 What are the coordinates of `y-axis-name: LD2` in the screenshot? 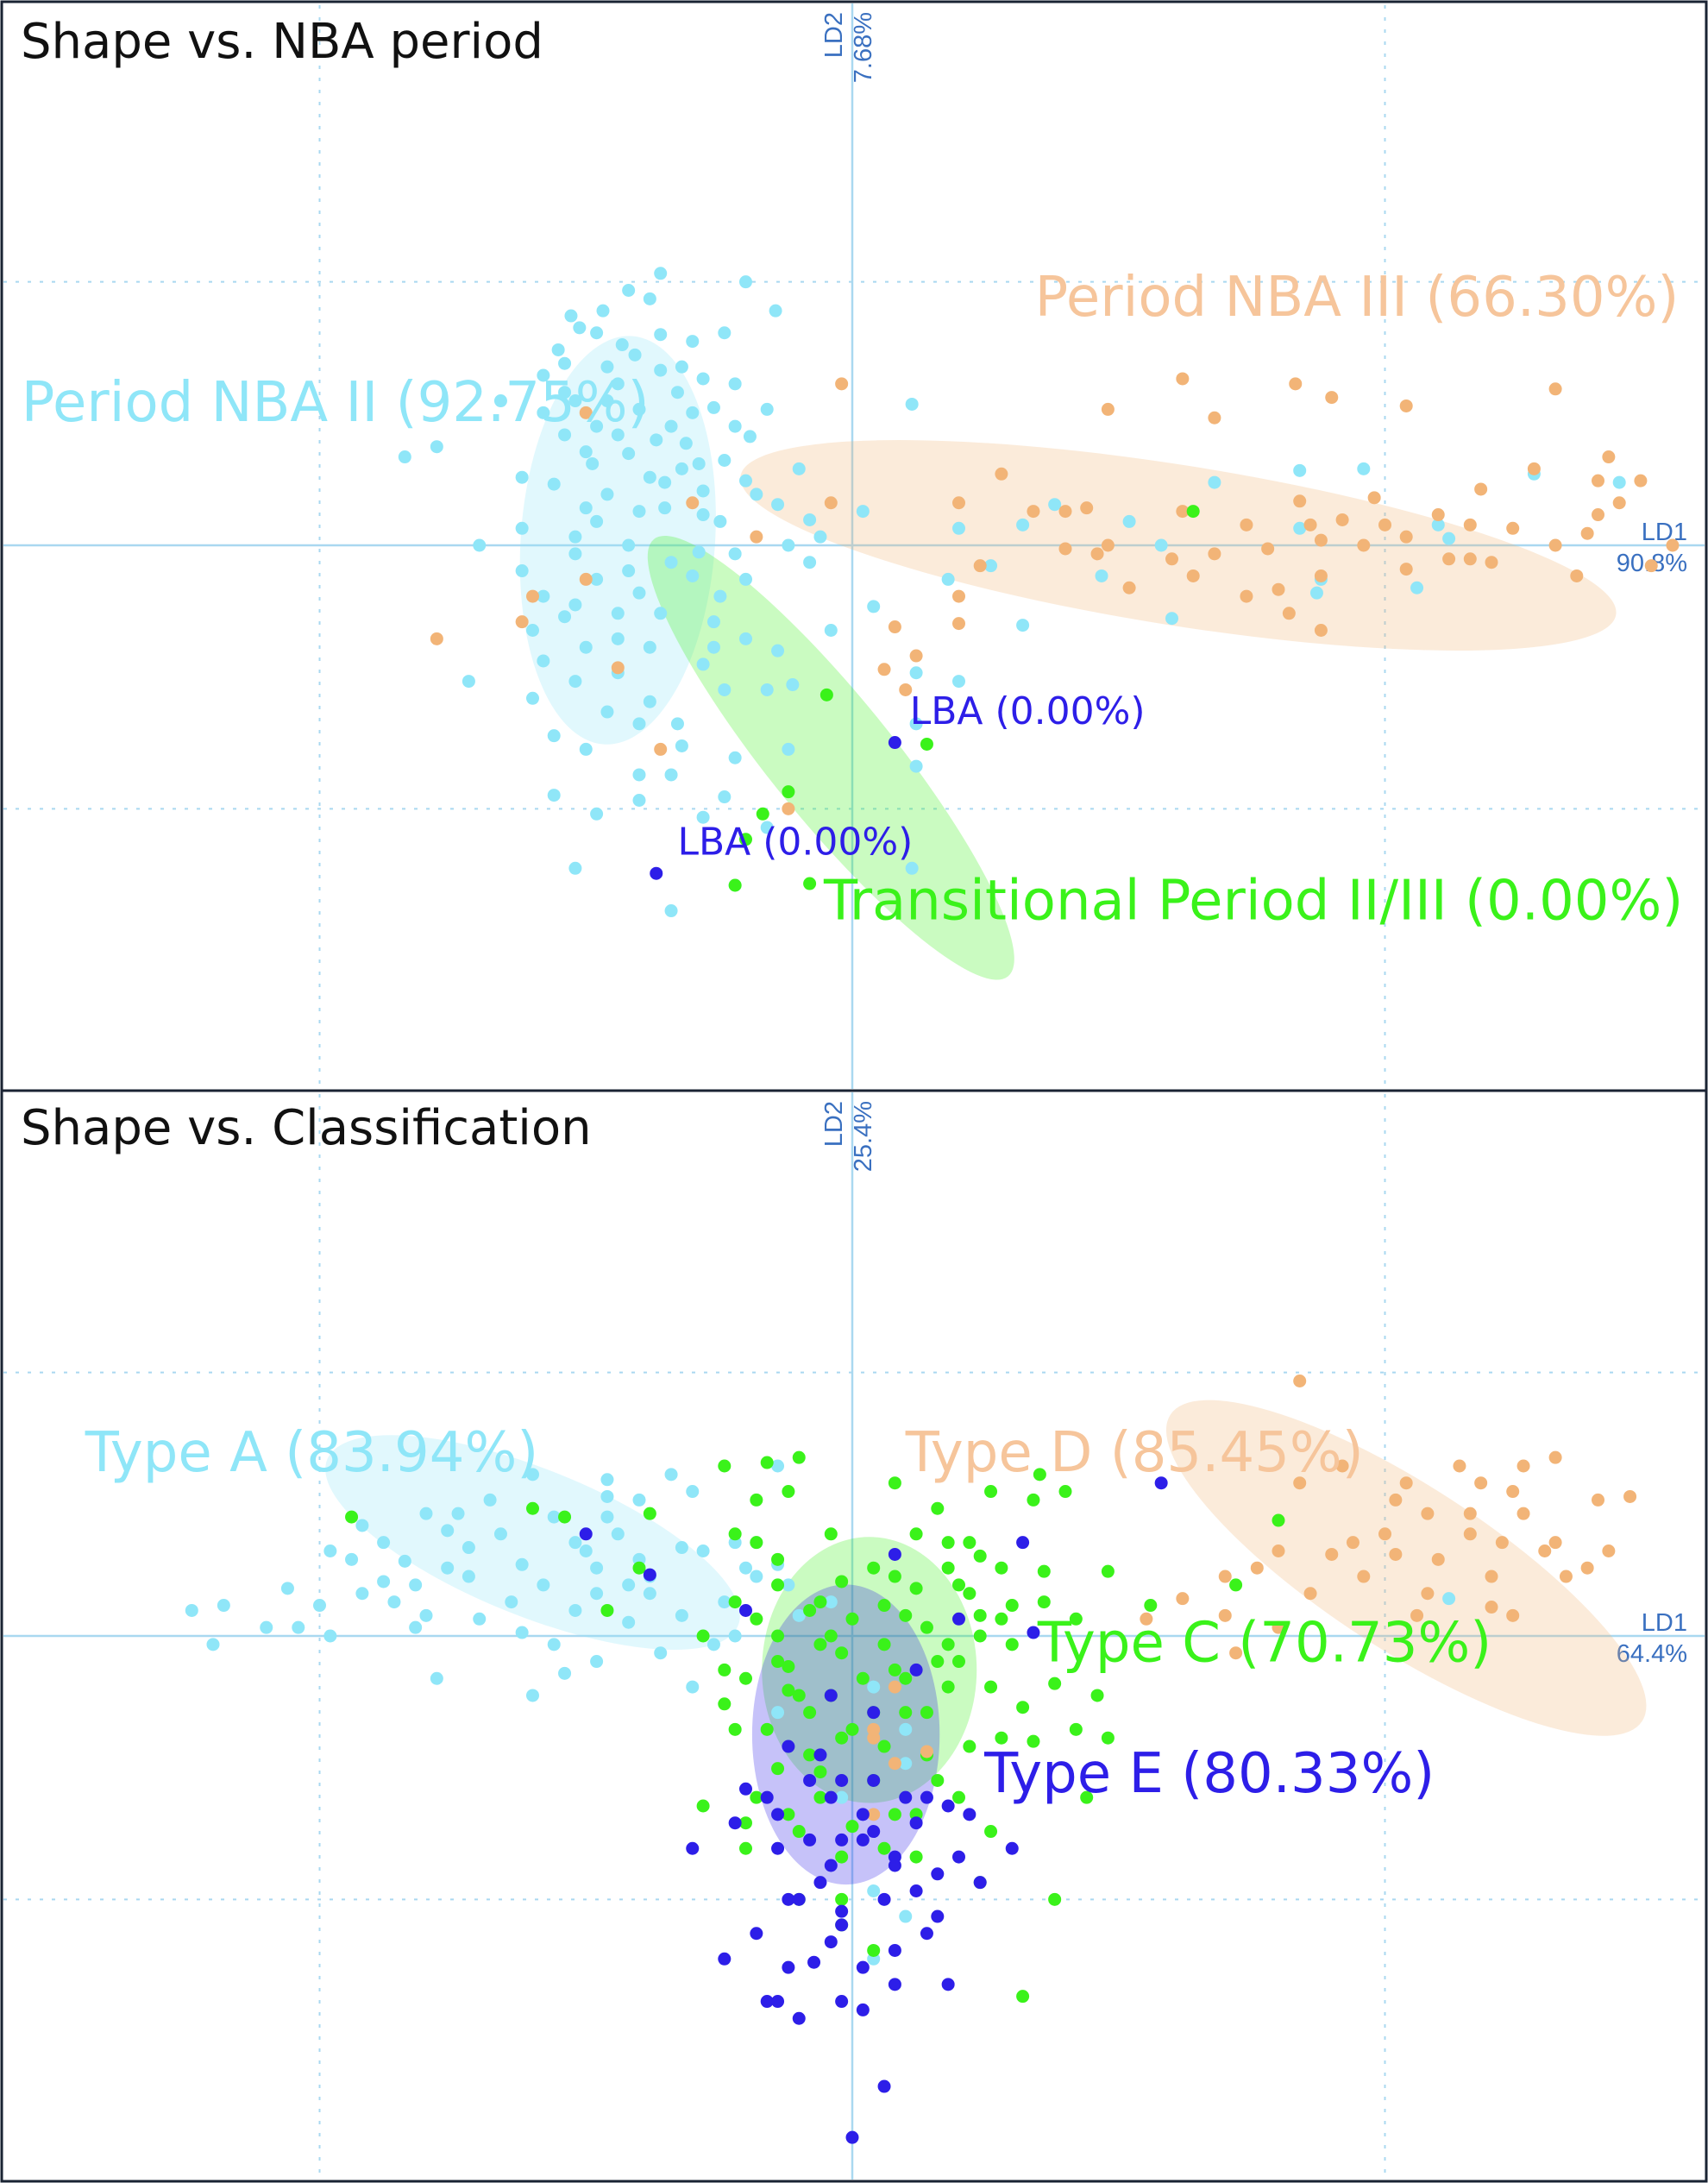 It's located at (834, 1124).